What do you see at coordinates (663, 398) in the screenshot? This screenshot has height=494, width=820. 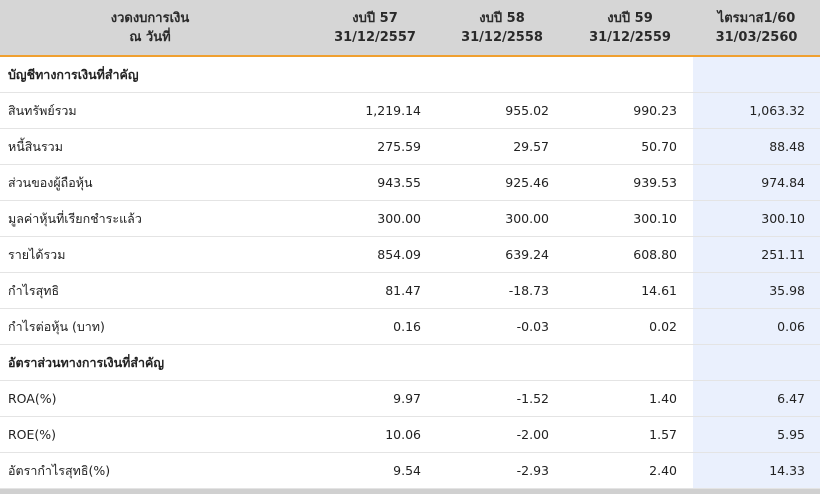 I see `cell-value: 1.40` at bounding box center [663, 398].